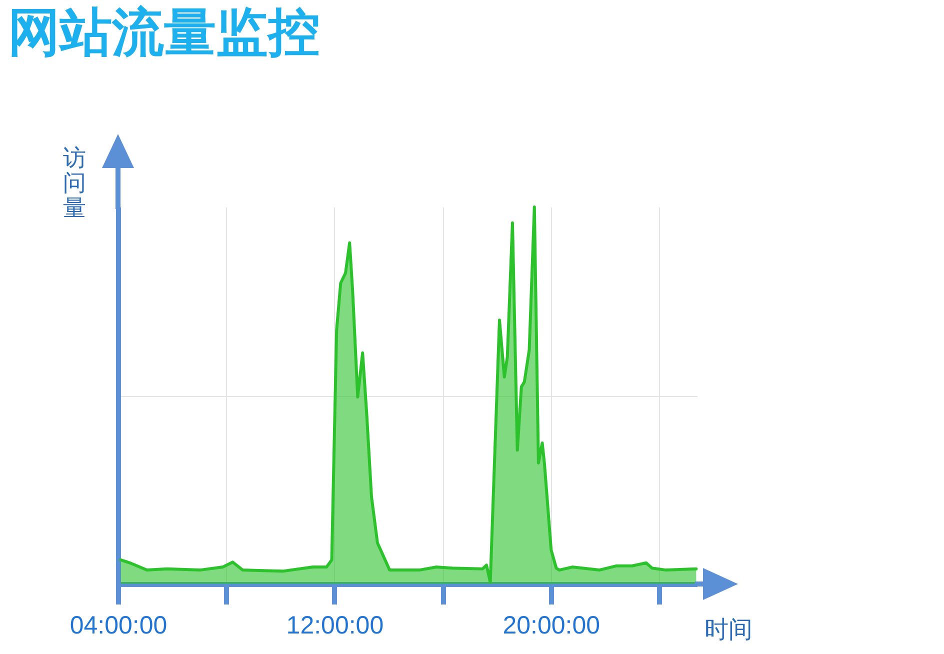 The height and width of the screenshot is (654, 944). Describe the element at coordinates (335, 626) in the screenshot. I see `x-tick-label: 12:00:00` at that location.